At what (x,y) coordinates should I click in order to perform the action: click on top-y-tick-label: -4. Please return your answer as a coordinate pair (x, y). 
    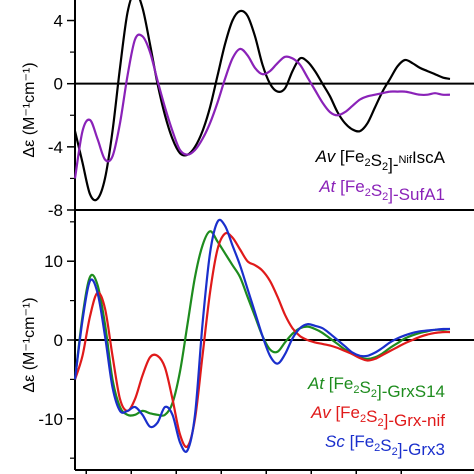
    Looking at the image, I should click on (55, 147).